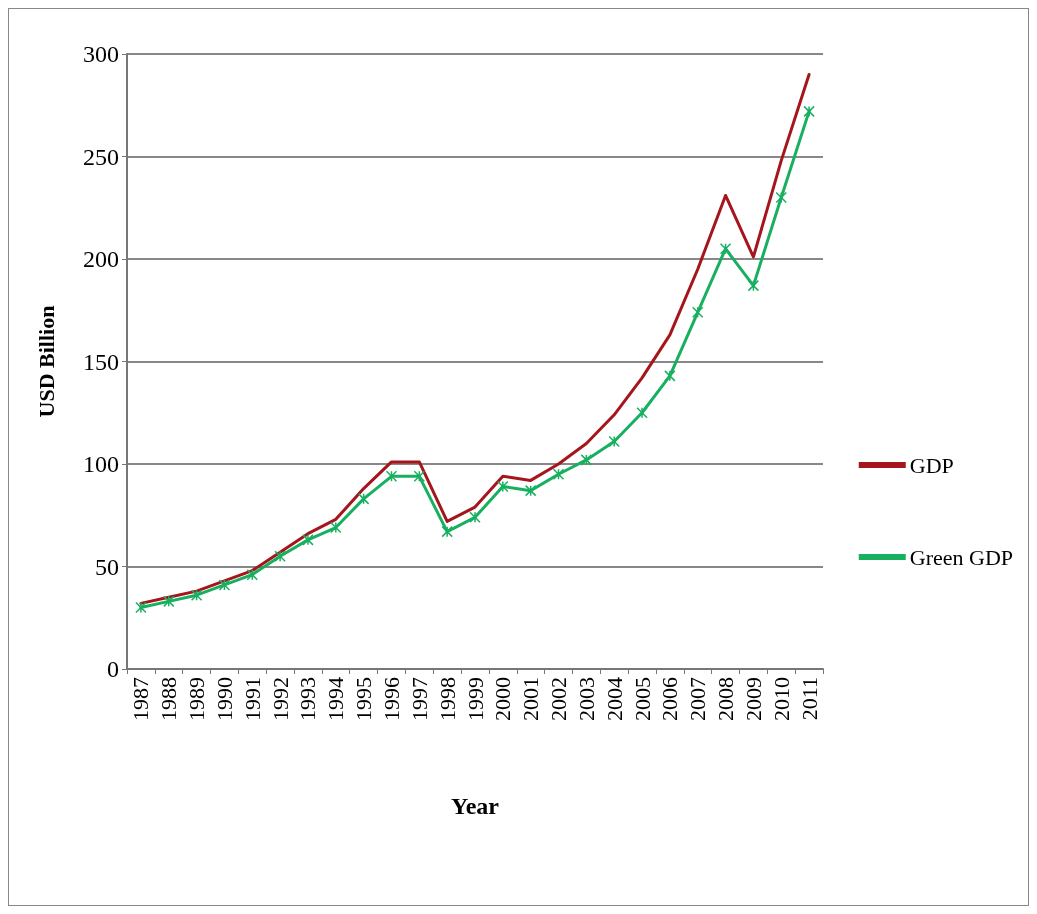 This screenshot has height=914, width=1037. Describe the element at coordinates (931, 465) in the screenshot. I see `legend-label: GDP` at that location.